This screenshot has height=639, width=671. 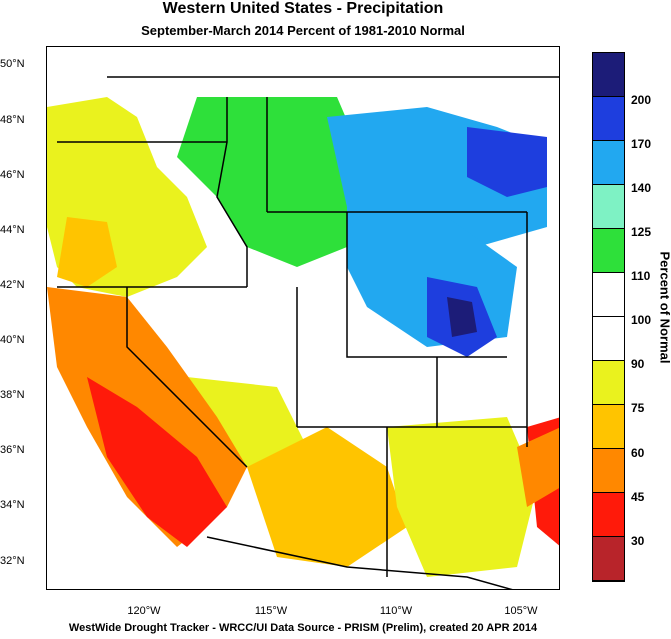 What do you see at coordinates (303, 8) in the screenshot?
I see `map-title: Western United States - Precipitation` at bounding box center [303, 8].